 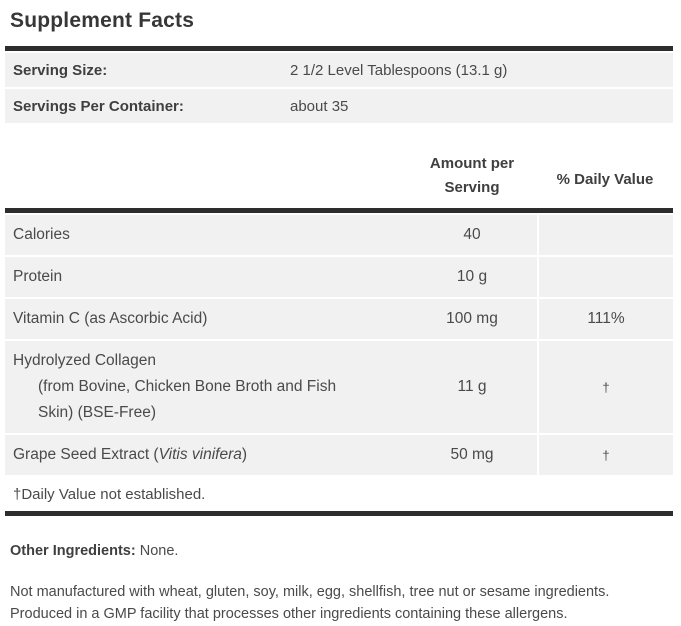 I want to click on other-ingredients-label: Other Ingredients:, so click(x=73, y=551).